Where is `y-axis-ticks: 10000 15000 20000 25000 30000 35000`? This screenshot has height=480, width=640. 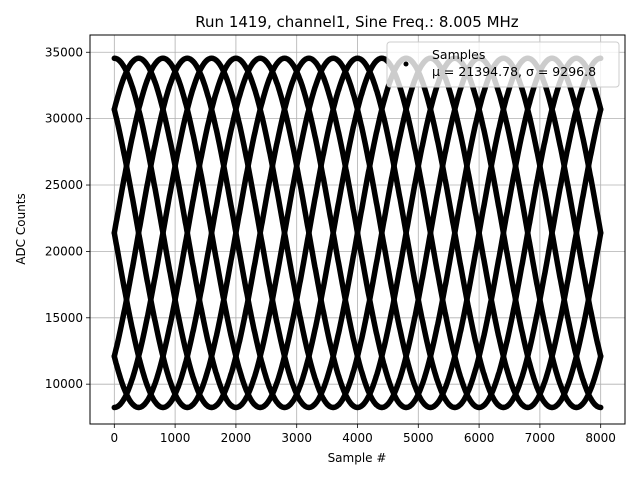
y-axis-ticks: 10000 15000 20000 25000 30000 35000 is located at coordinates (67, 218).